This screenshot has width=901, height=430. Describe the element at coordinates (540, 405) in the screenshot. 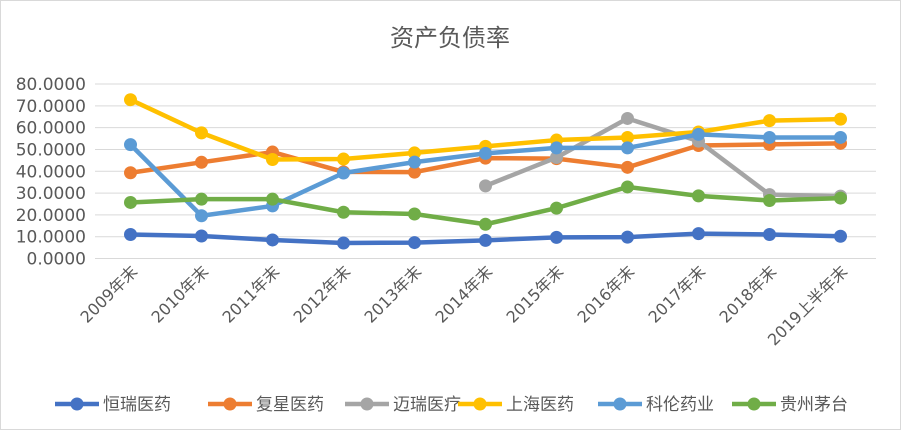

I see `legend-label: 上海医药` at that location.